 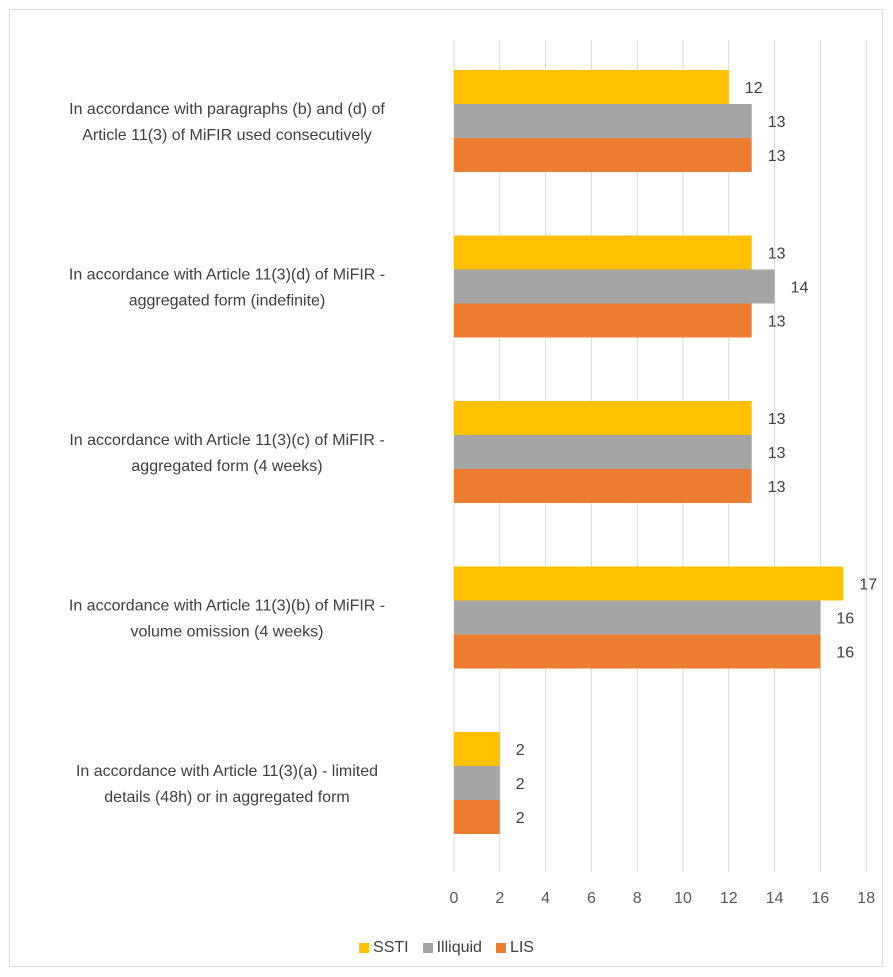 I want to click on x-tick-label: 16, so click(x=821, y=898).